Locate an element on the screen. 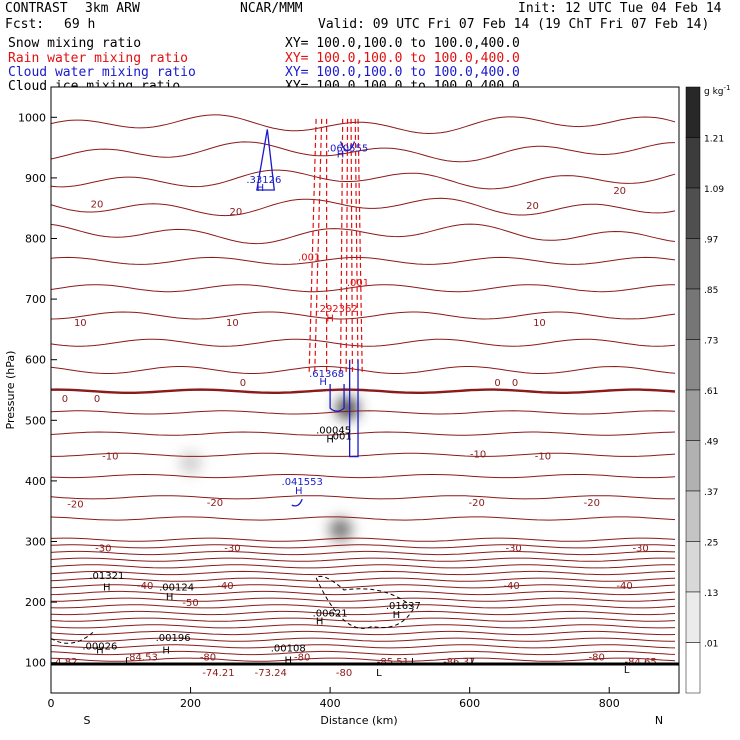  y-tick-label: 400 is located at coordinates (35, 481).